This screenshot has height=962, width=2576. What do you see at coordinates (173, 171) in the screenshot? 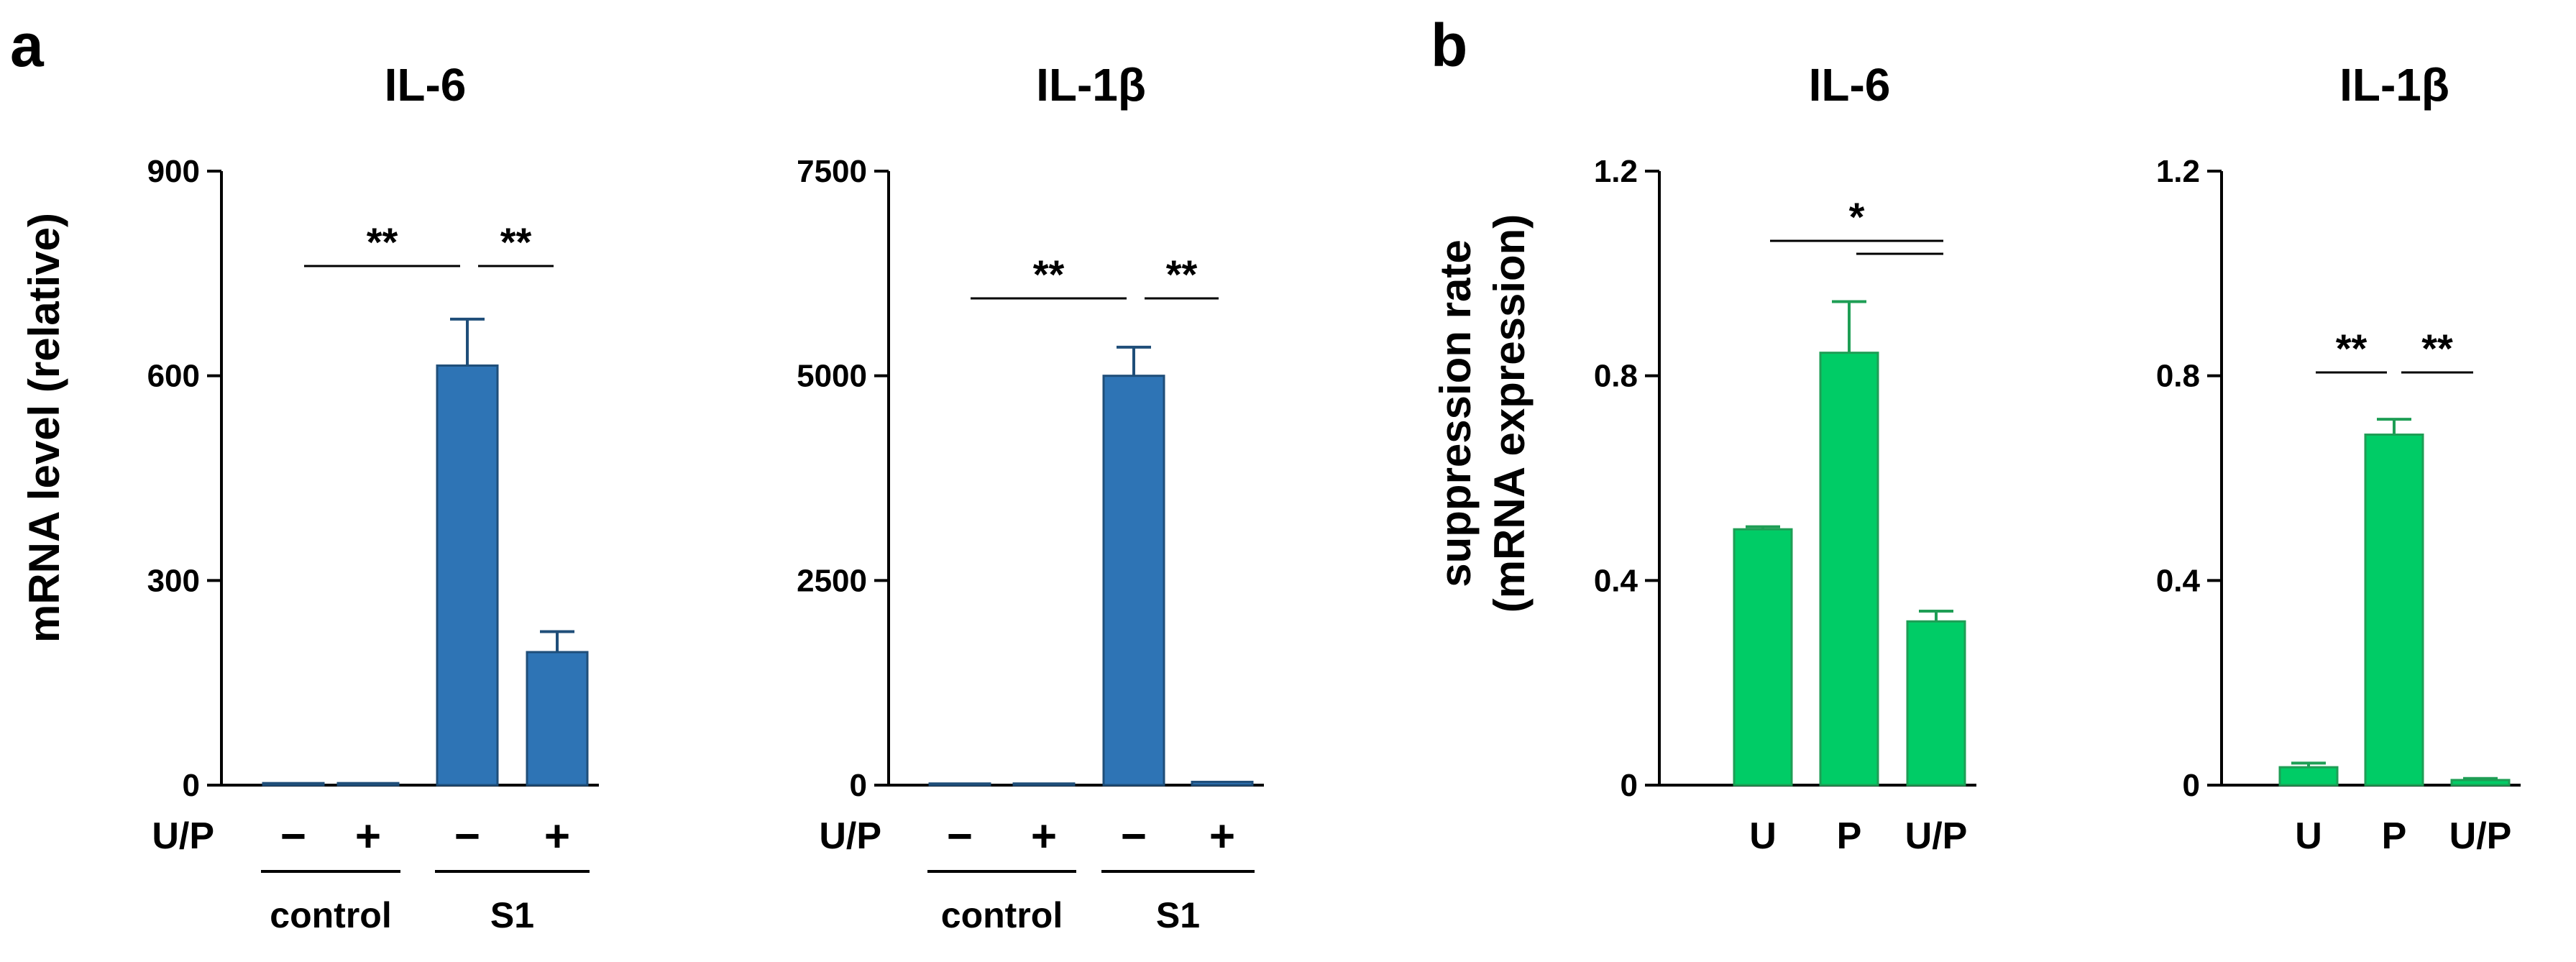
I see `y-tick-label: 900` at bounding box center [173, 171].